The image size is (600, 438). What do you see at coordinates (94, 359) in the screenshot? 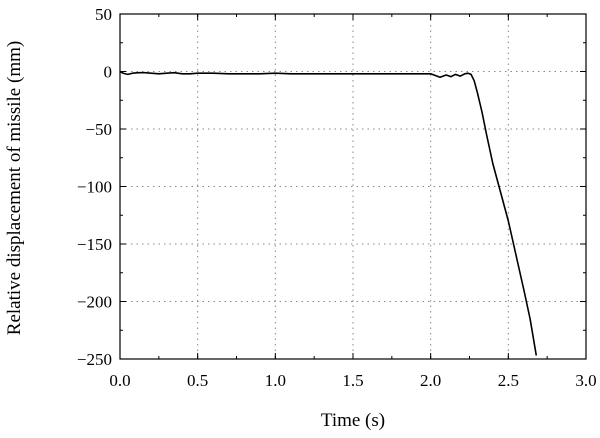
I see `y-tick-label: −250` at bounding box center [94, 359].